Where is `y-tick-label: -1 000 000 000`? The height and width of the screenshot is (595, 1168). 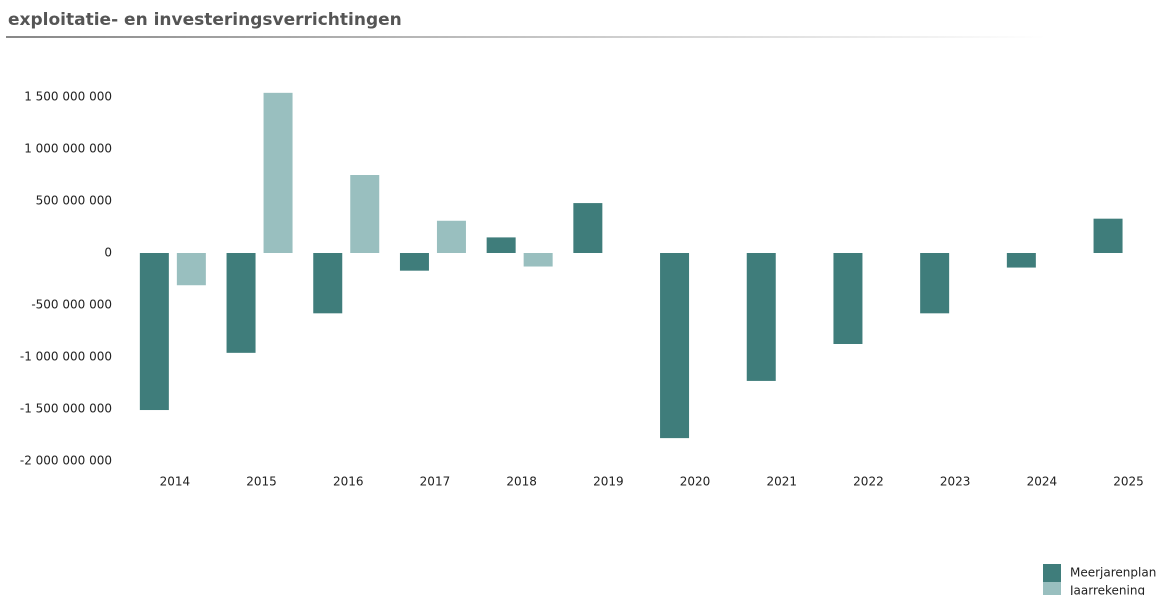 y-tick-label: -1 000 000 000 is located at coordinates (66, 357).